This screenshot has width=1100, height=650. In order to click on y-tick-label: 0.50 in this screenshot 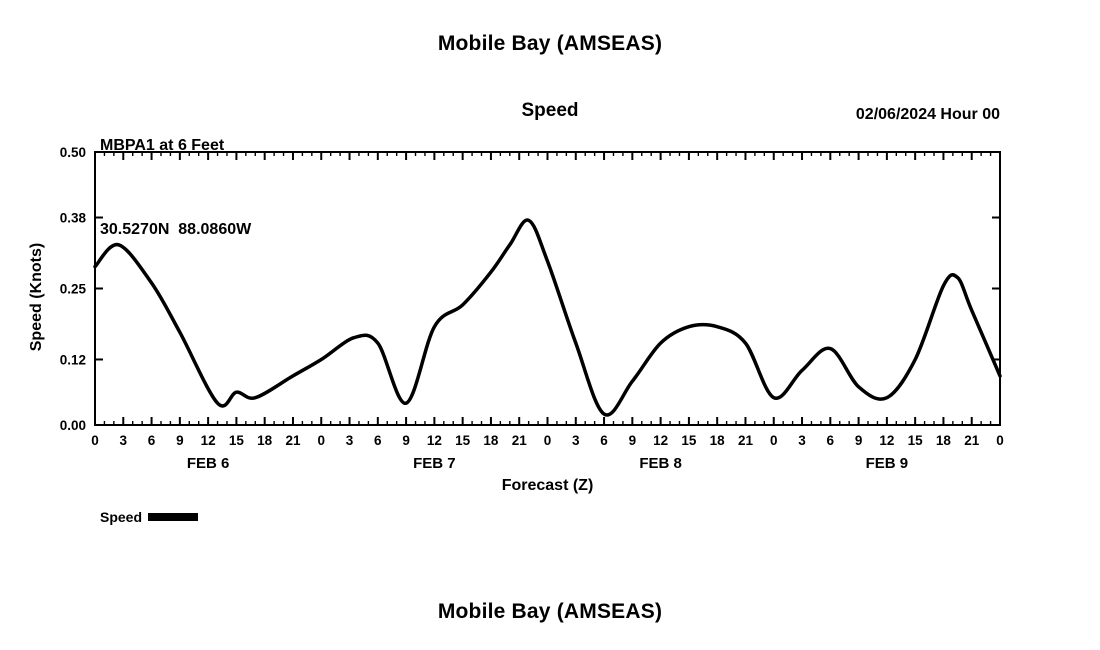, I will do `click(73, 152)`.